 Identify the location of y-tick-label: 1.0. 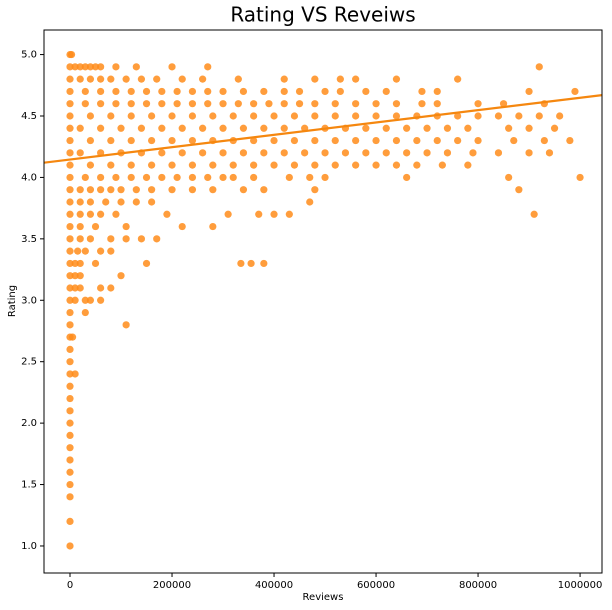
(29, 546).